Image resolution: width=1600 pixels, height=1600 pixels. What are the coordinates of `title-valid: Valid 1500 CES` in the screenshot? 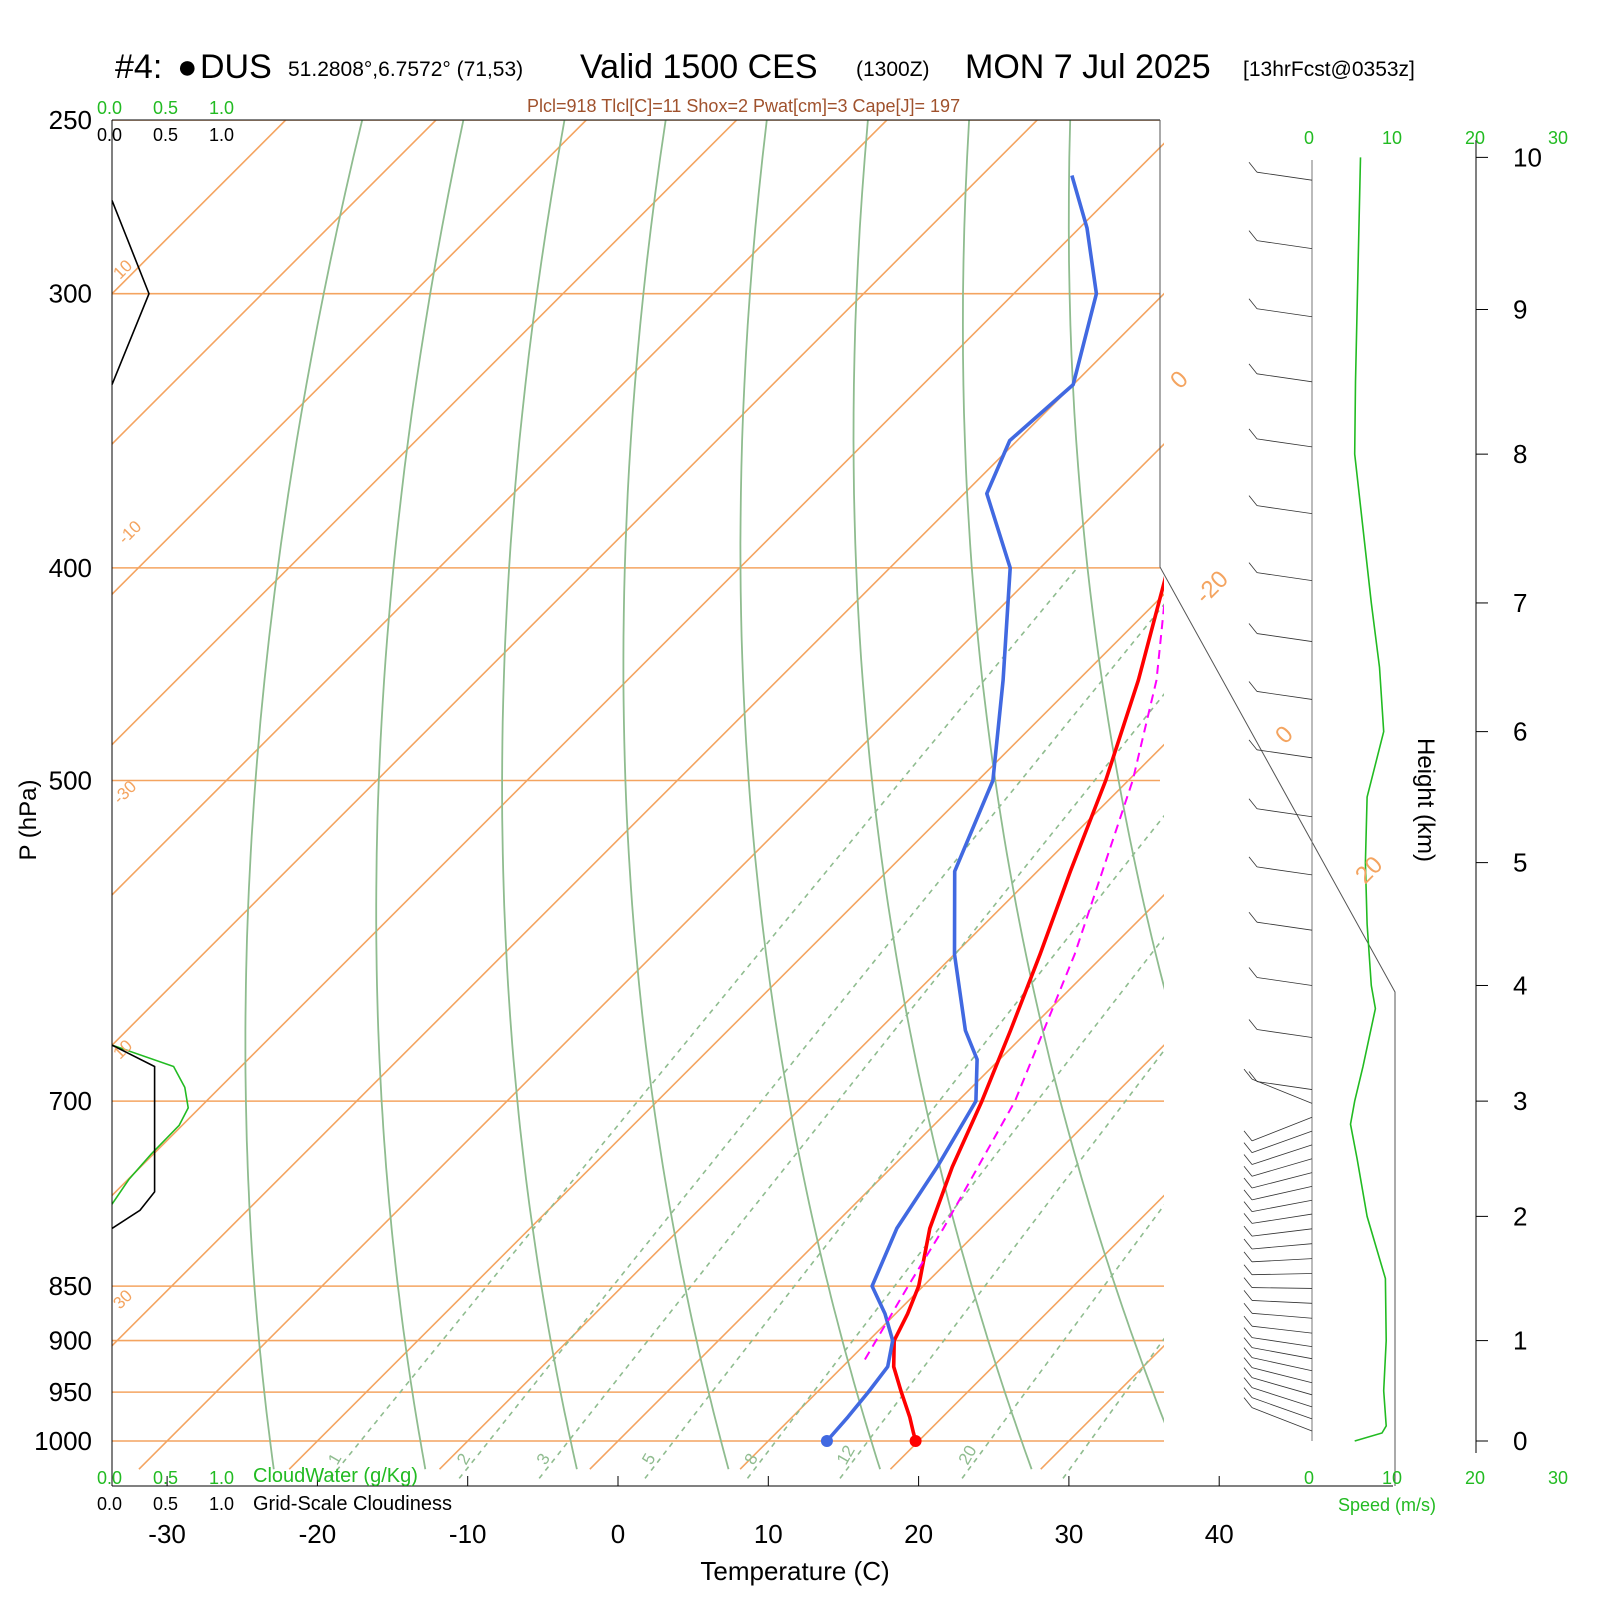 It's located at (699, 67).